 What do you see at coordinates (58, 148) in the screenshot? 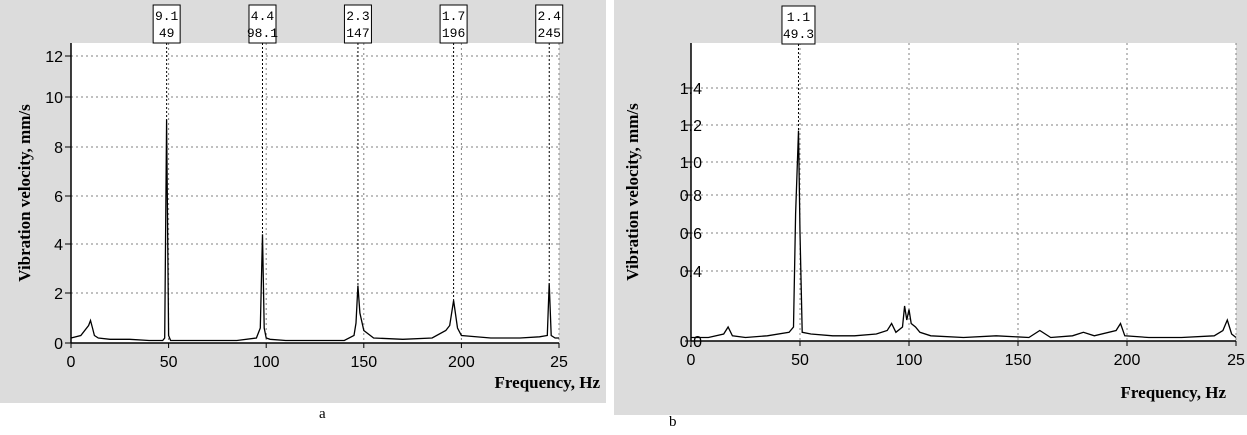
I see `y-tick-label: 8` at bounding box center [58, 148].